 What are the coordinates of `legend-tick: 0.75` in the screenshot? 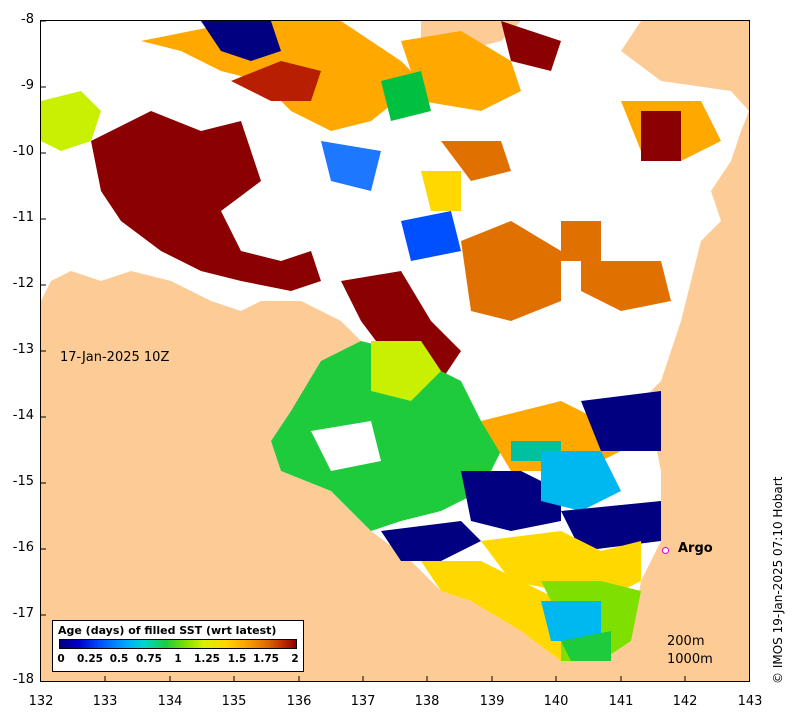 It's located at (149, 659).